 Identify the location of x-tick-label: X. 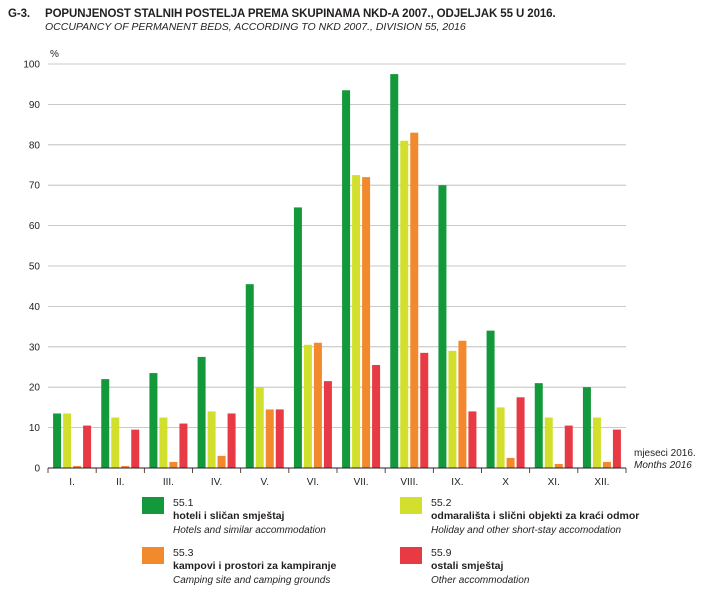
(505, 482).